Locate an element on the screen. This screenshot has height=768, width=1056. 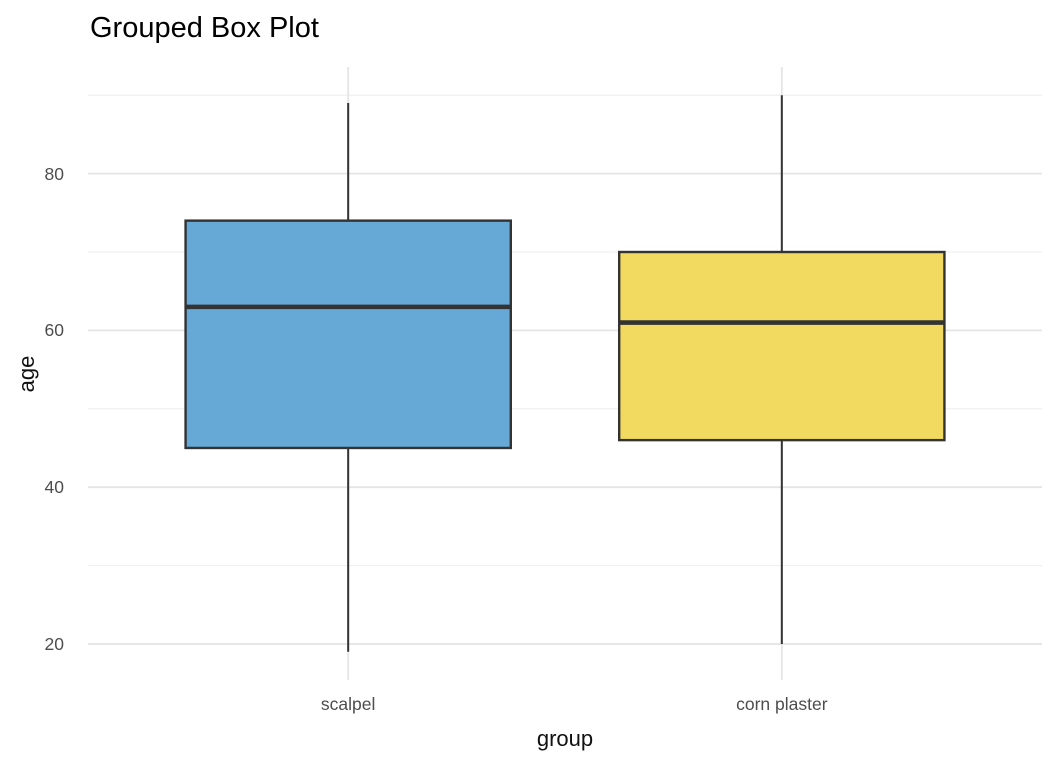
plot-title: Grouped Box Plot is located at coordinates (204, 28).